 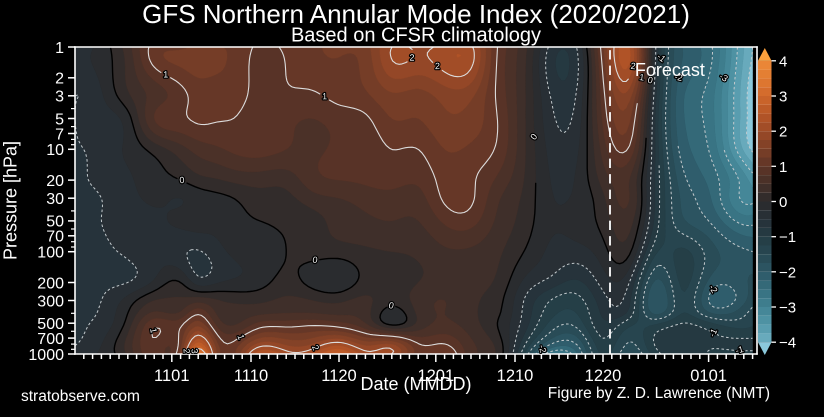 What do you see at coordinates (80, 396) in the screenshot?
I see `svg-text: stratobserve.com` at bounding box center [80, 396].